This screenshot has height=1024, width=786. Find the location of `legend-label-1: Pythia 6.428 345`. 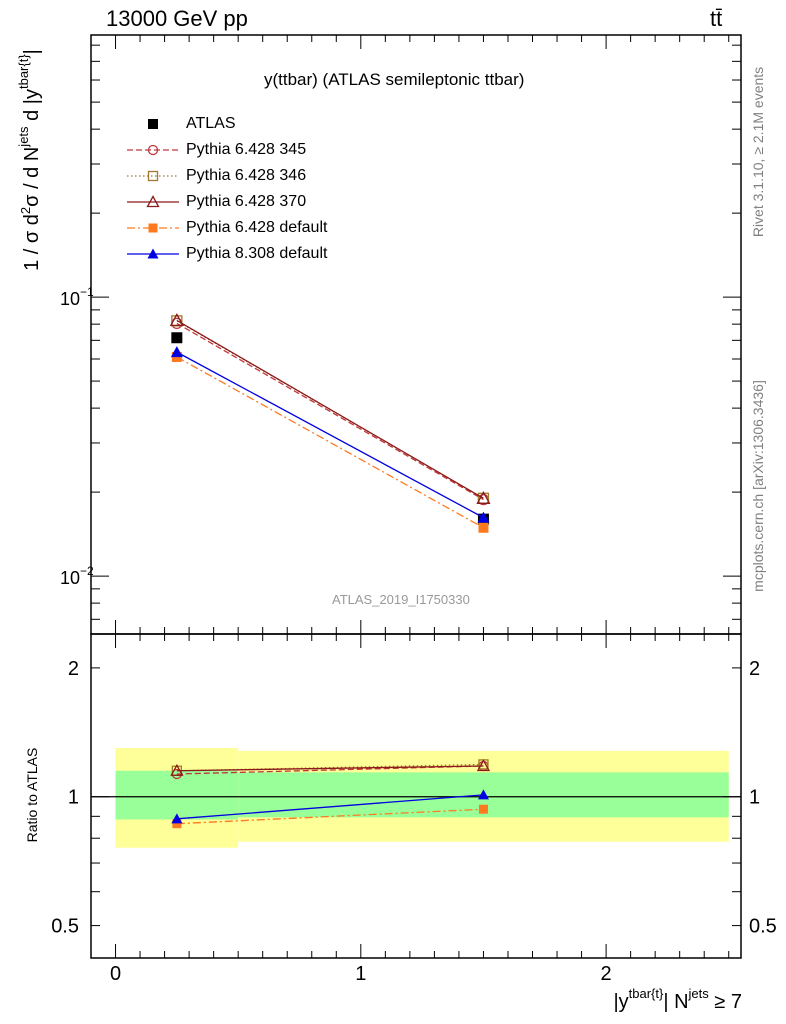

legend-label-1: Pythia 6.428 345 is located at coordinates (246, 149).